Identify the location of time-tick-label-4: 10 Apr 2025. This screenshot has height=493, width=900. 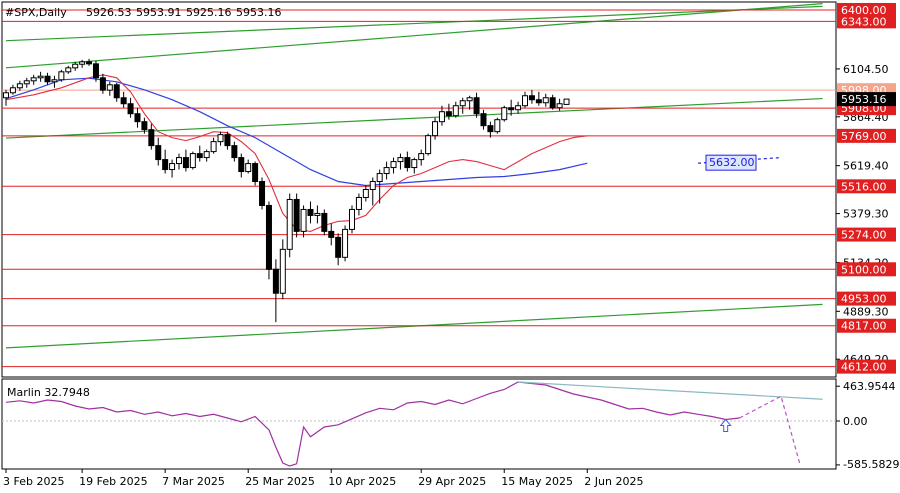
(362, 481).